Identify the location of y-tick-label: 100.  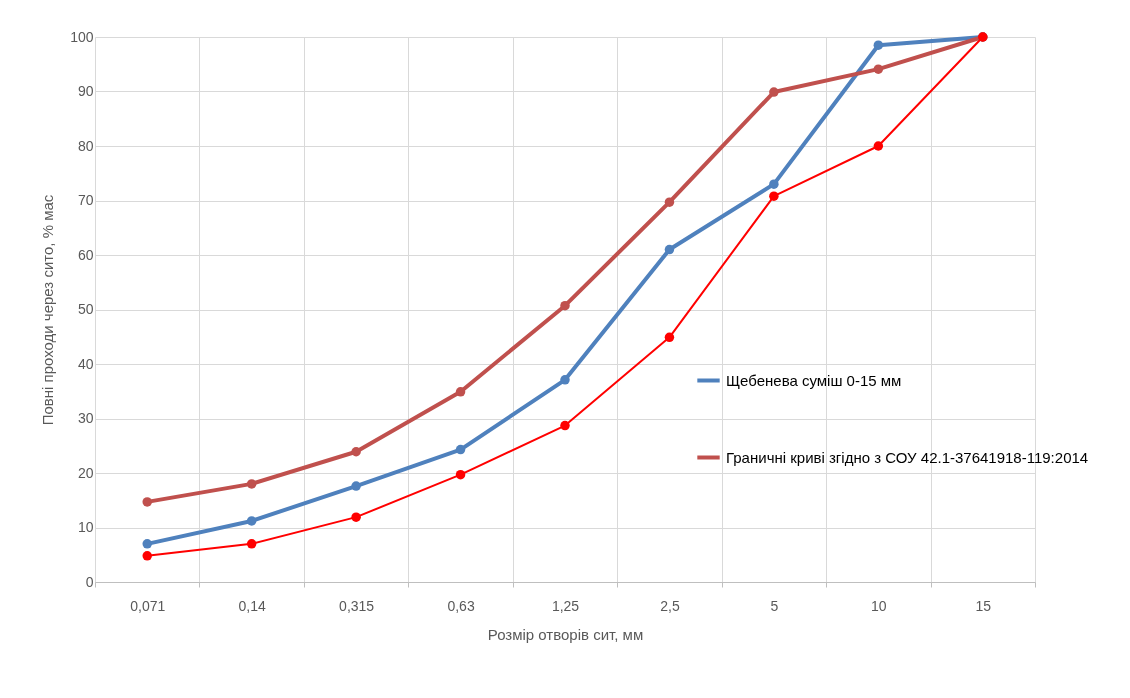
(82, 36).